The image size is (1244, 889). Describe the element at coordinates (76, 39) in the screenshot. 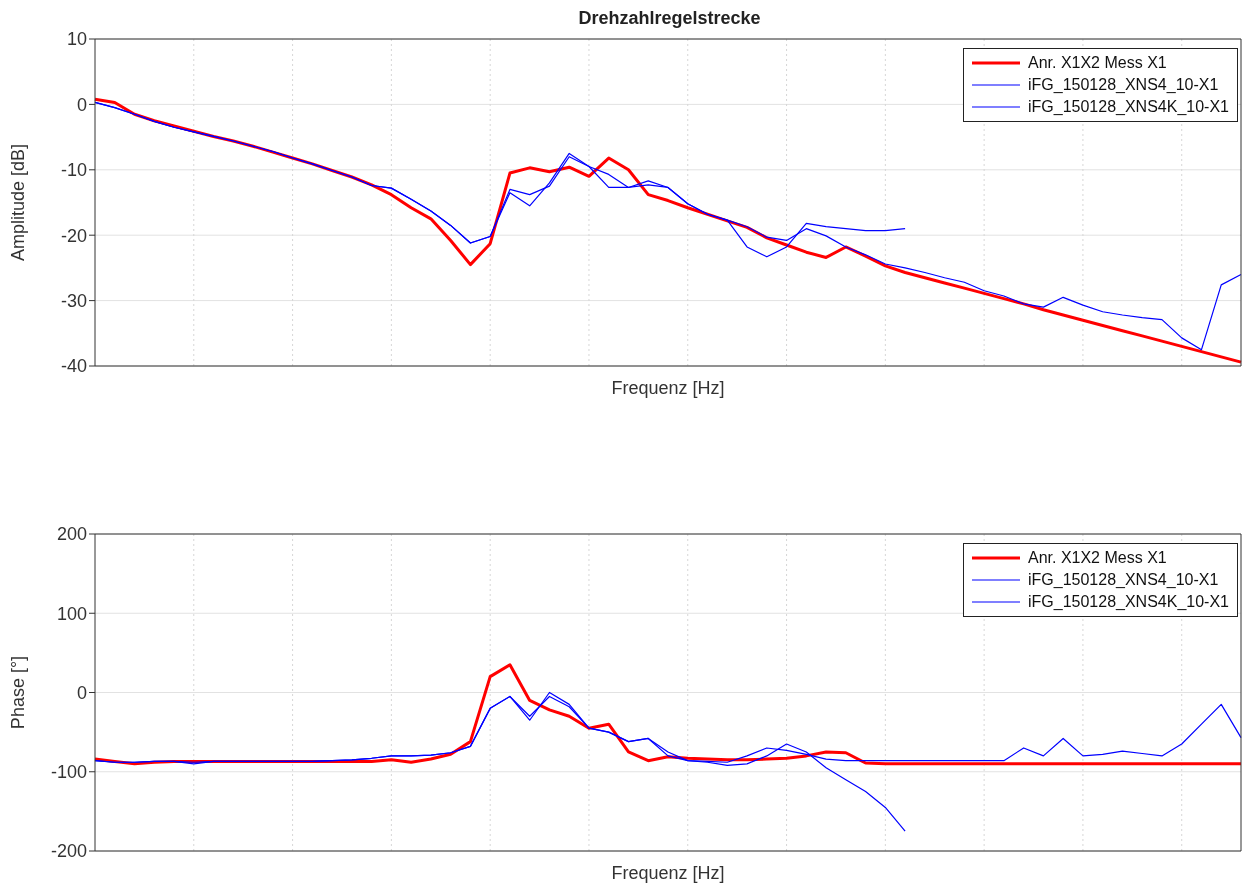

I see `y-tick-label: 10` at that location.